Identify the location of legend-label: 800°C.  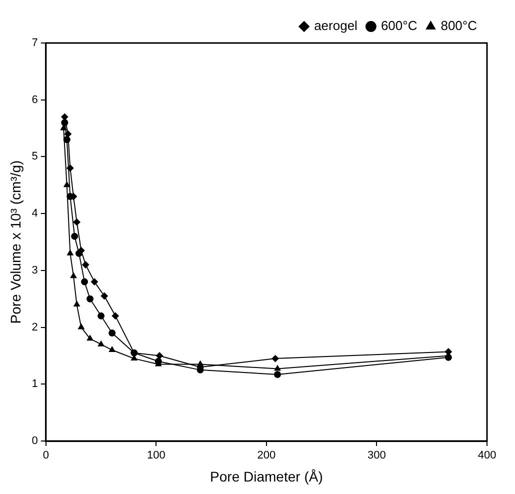
(459, 26).